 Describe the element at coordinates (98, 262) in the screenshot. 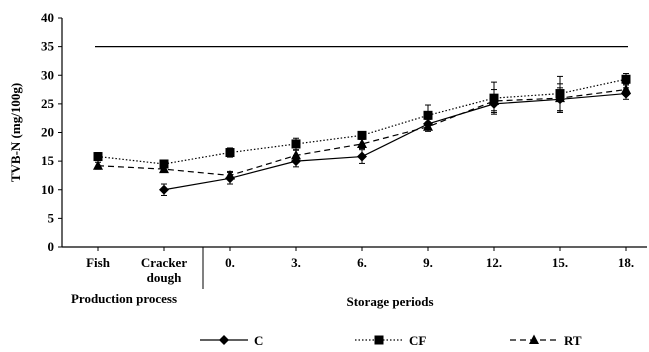

I see `x-tick-label: Fish` at that location.